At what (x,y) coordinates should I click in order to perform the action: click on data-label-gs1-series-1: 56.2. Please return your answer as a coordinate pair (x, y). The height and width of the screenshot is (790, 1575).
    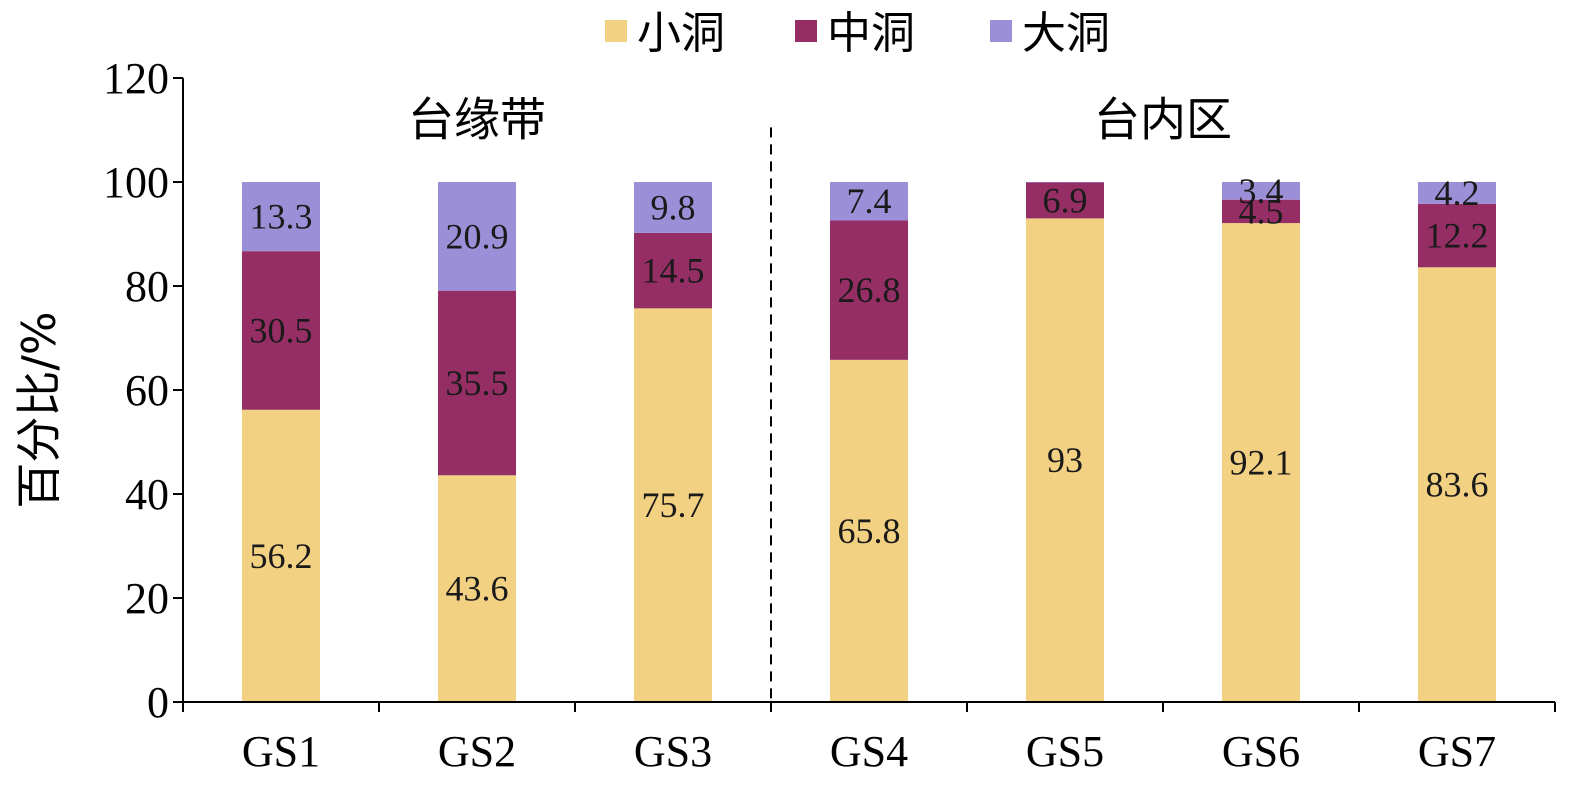
    Looking at the image, I should click on (281, 556).